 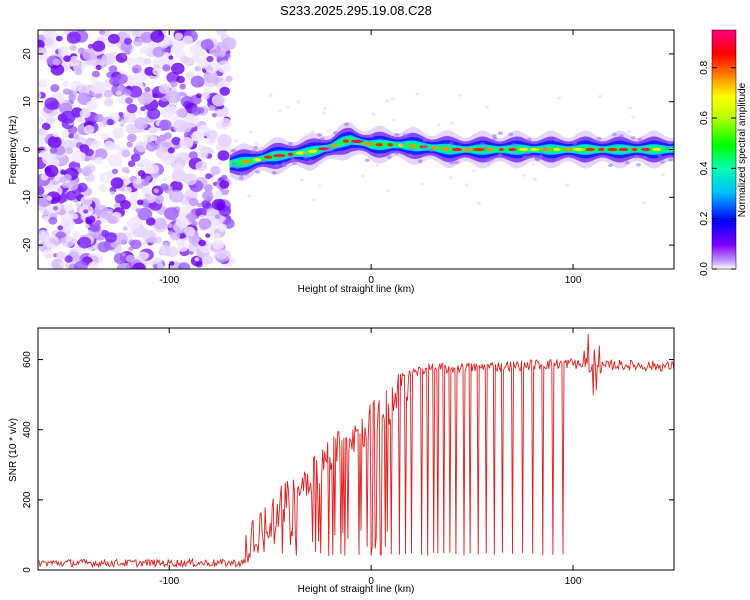 What do you see at coordinates (356, 289) in the screenshot?
I see `heatmap-xlabel: Height of straight line (km)` at bounding box center [356, 289].